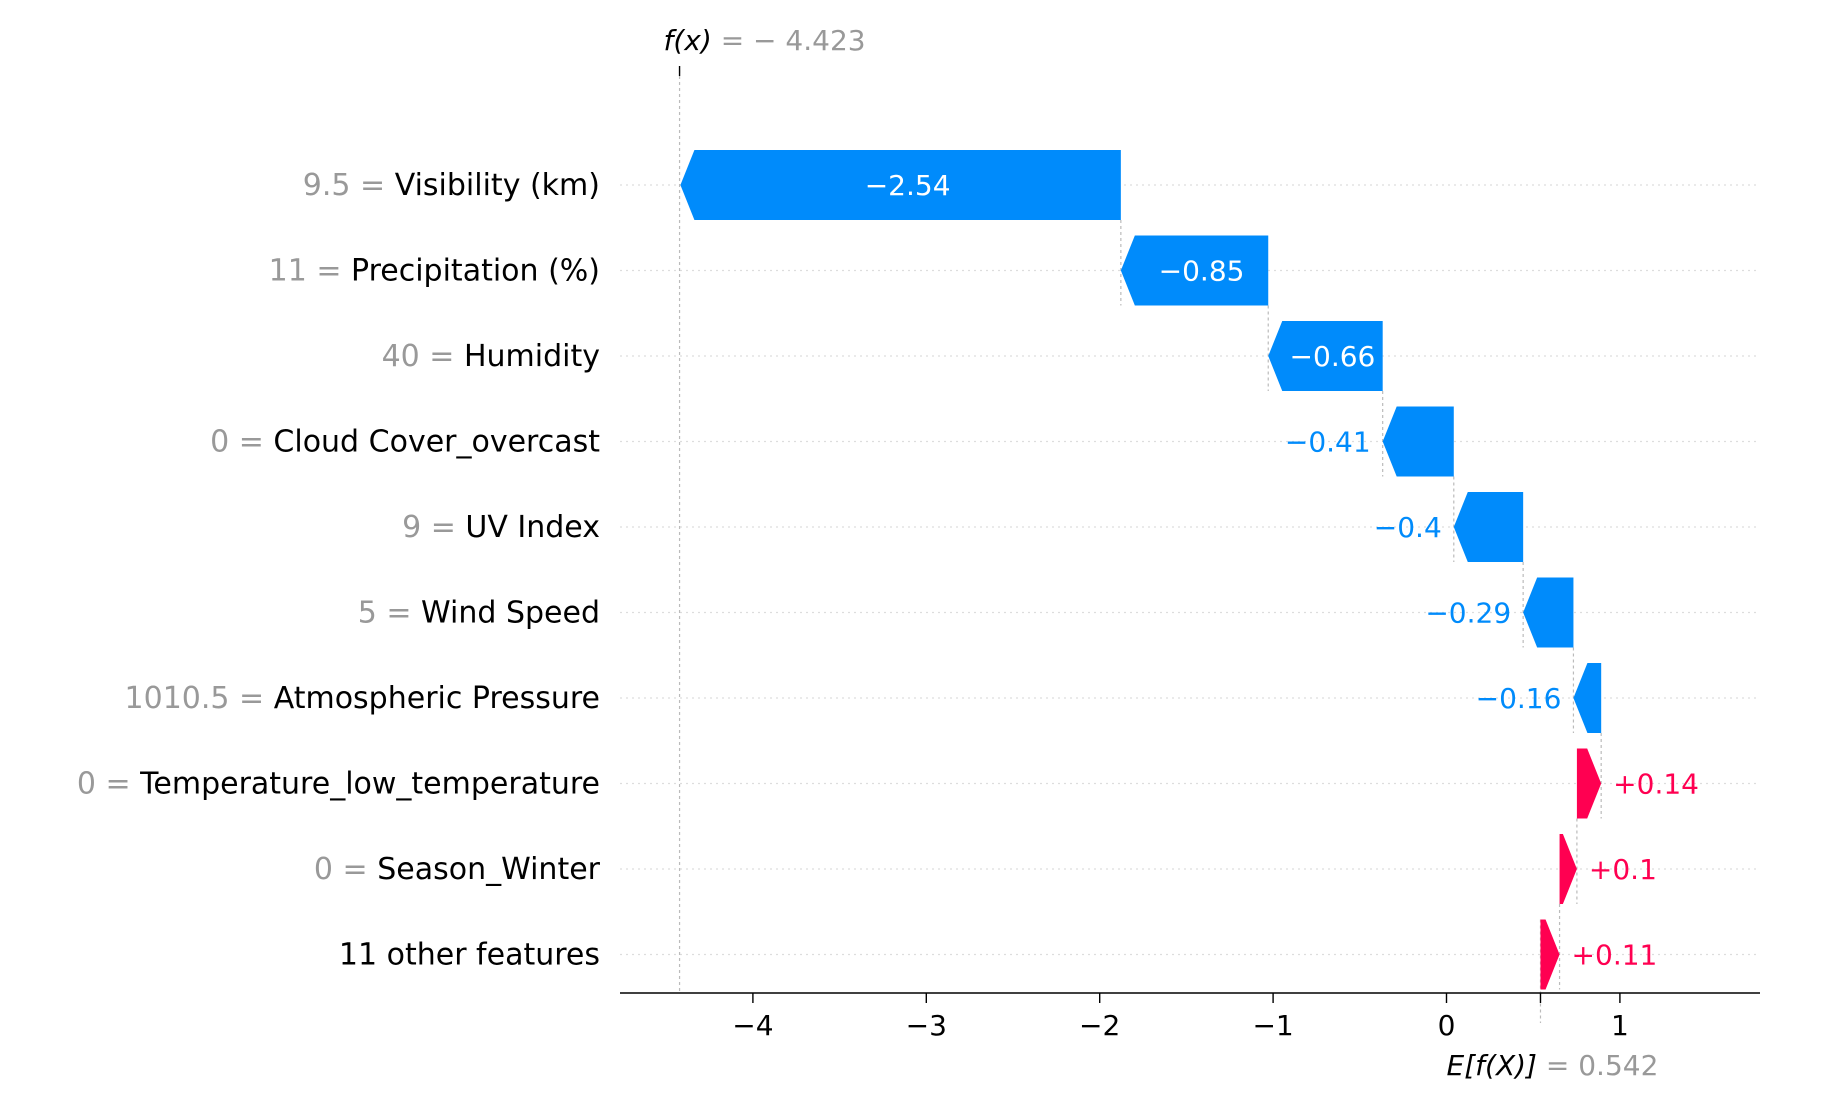 This screenshot has width=1839, height=1101. What do you see at coordinates (692, 40) in the screenshot?
I see `output-value-symbol: f(x)` at bounding box center [692, 40].